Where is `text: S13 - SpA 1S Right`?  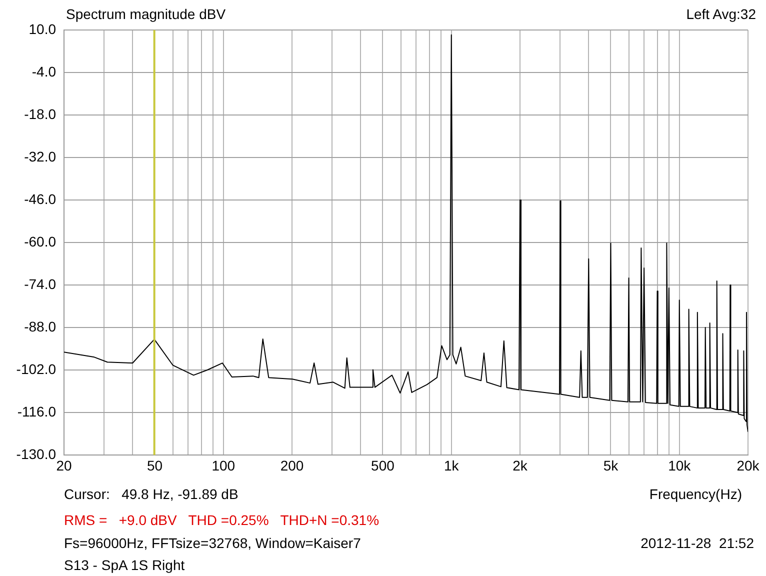
text: S13 - SpA 1S Right is located at coordinates (124, 565).